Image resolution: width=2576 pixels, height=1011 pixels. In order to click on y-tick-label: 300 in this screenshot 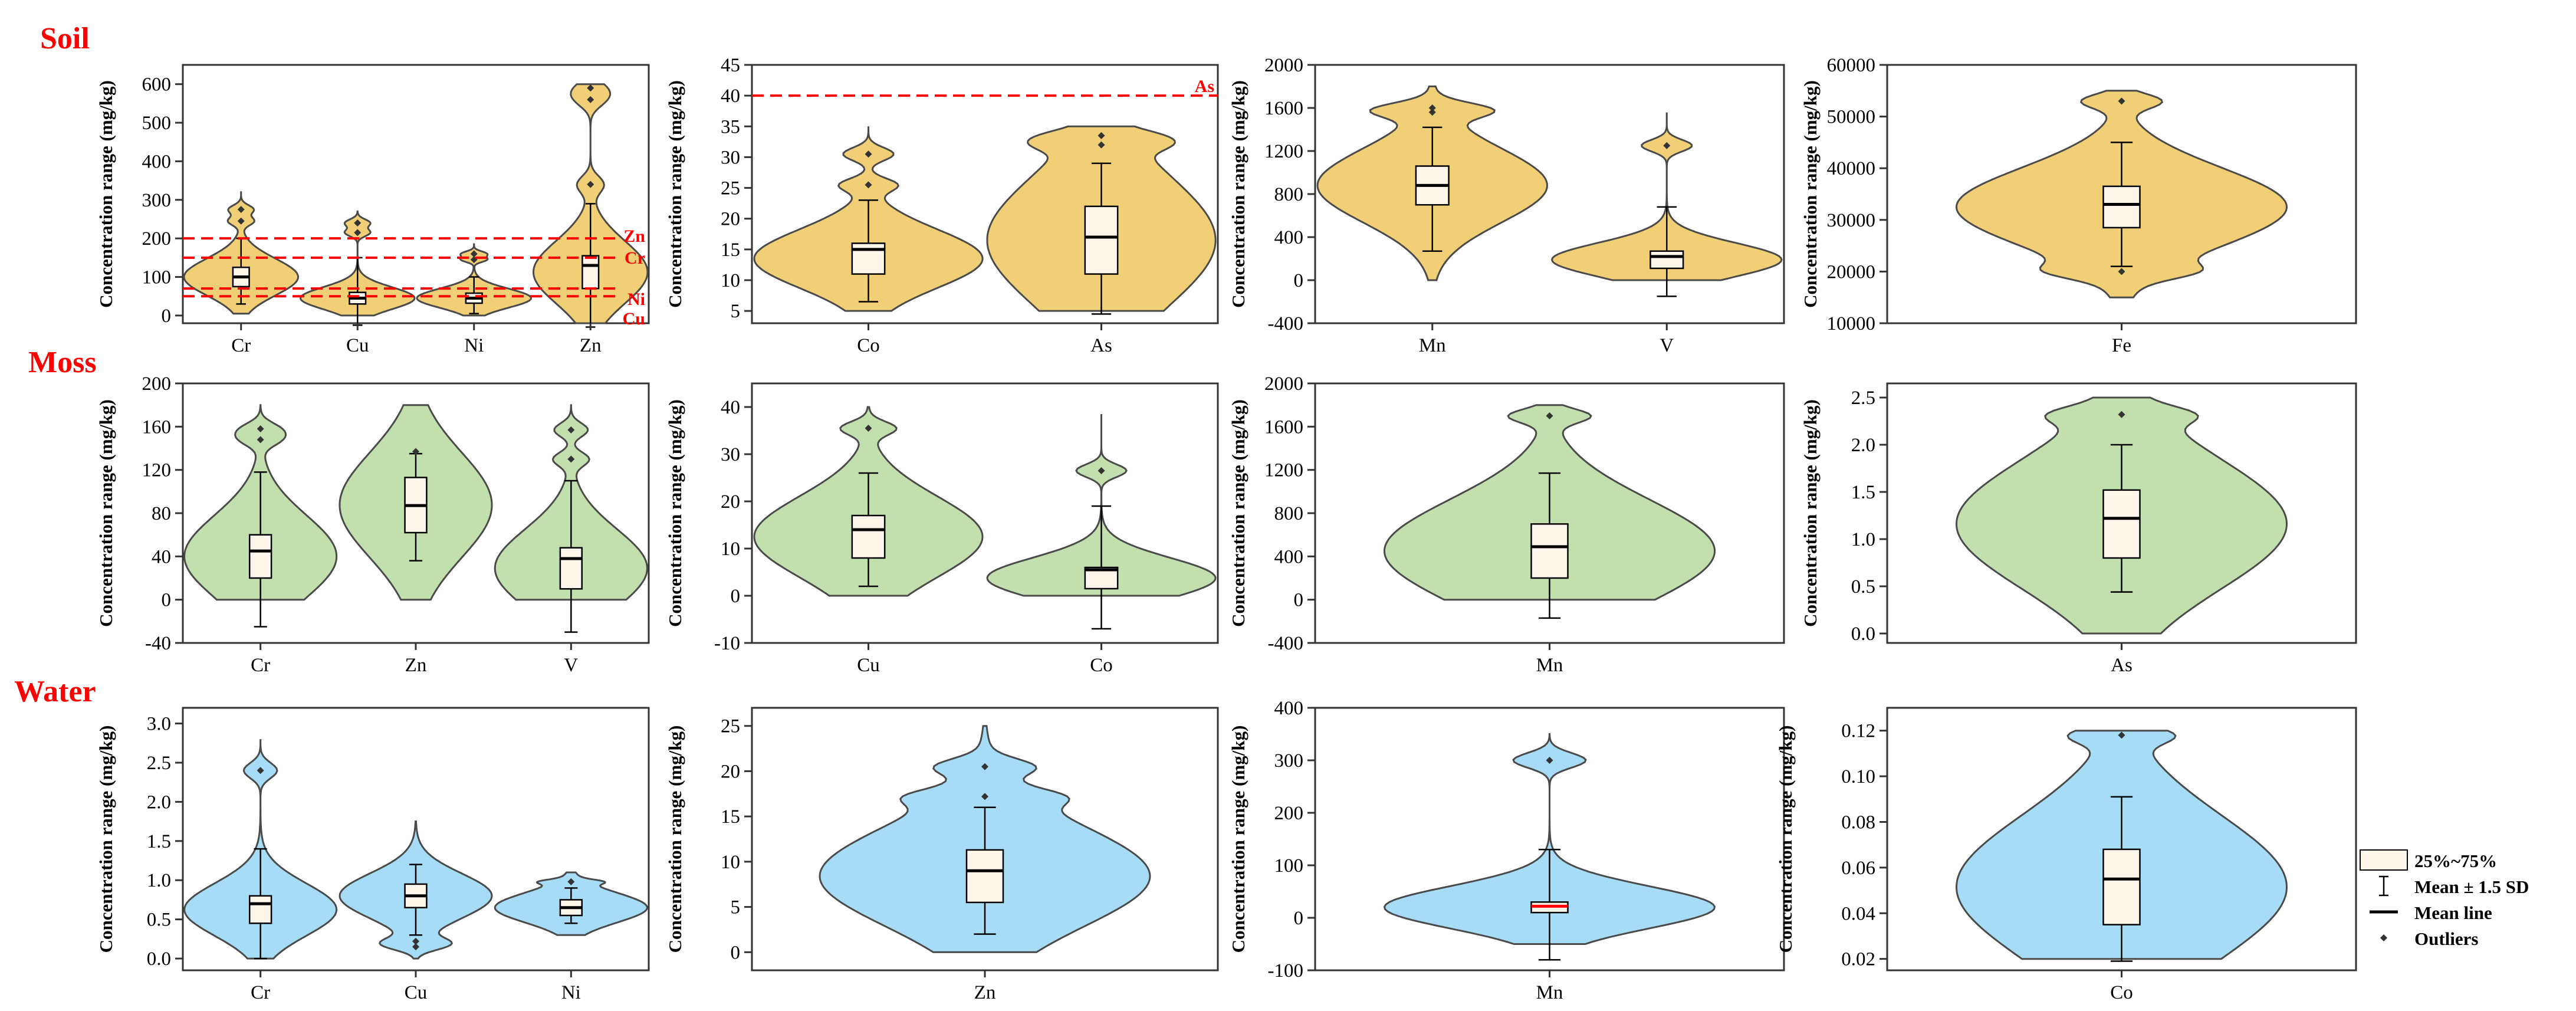, I will do `click(1289, 761)`.